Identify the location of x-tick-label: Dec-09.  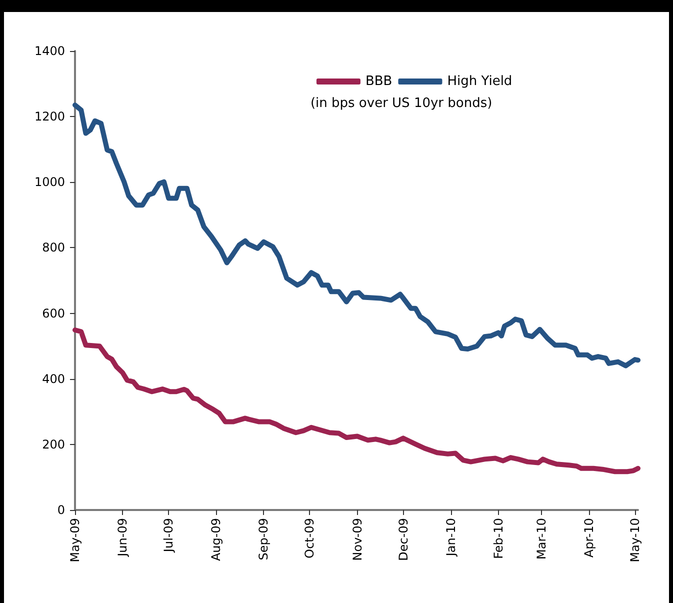
(403, 539).